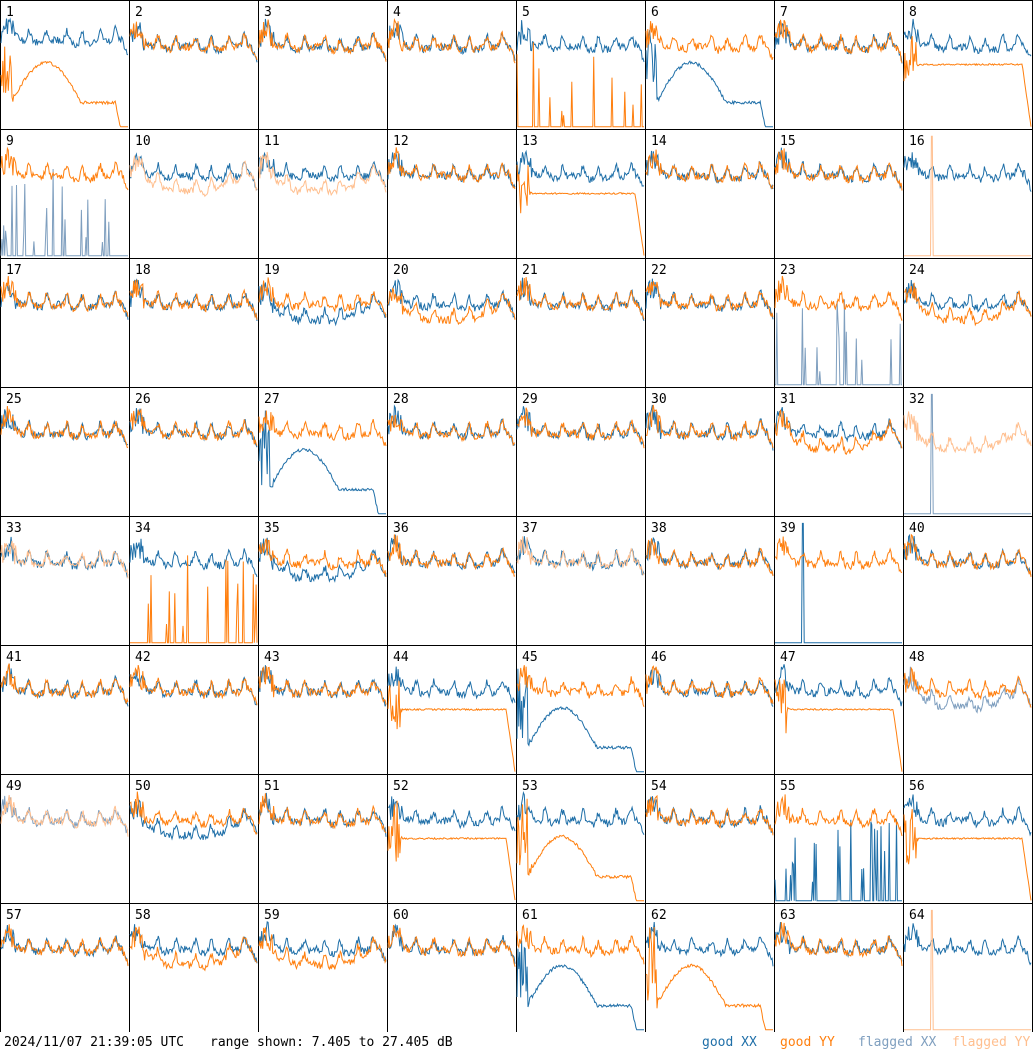  What do you see at coordinates (452, 323) in the screenshot?
I see `panel-20: 20` at bounding box center [452, 323].